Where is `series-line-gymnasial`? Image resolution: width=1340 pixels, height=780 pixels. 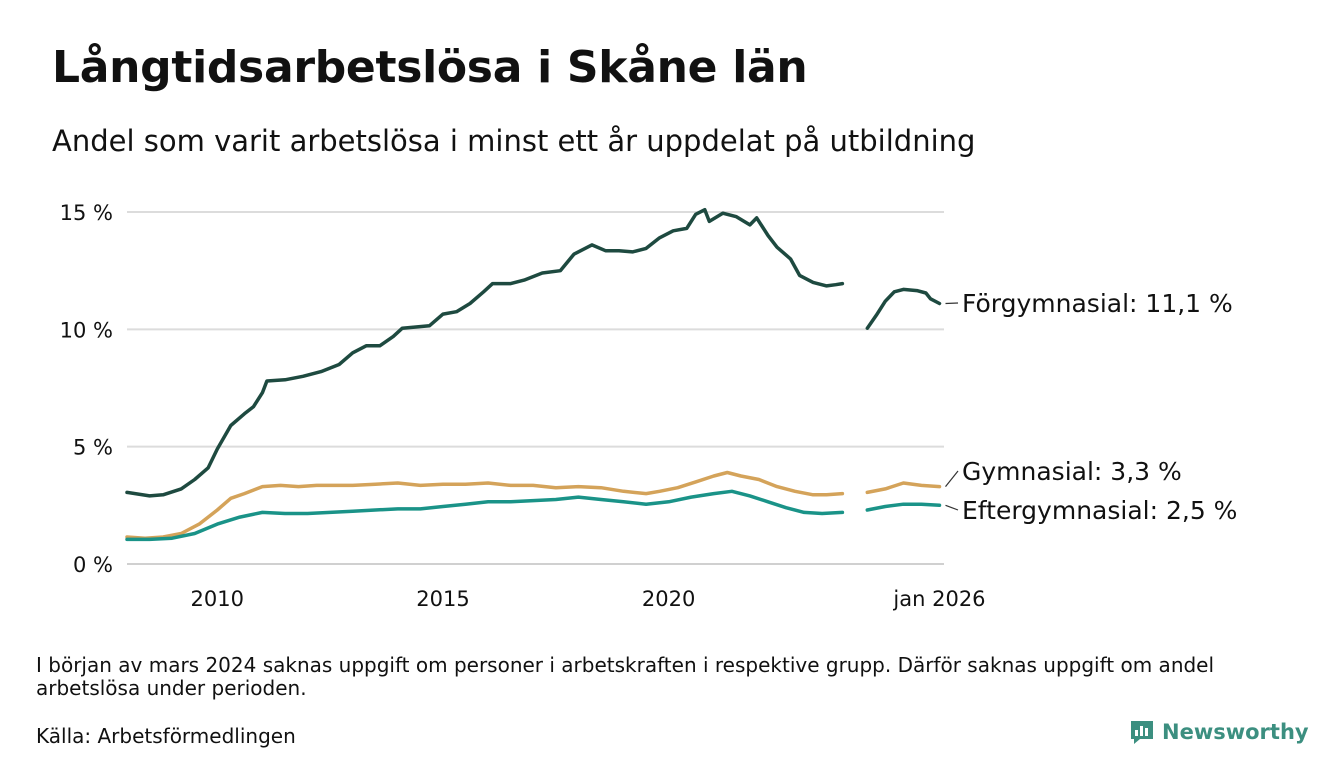
series-line-gymnasial is located at coordinates (533, 505).